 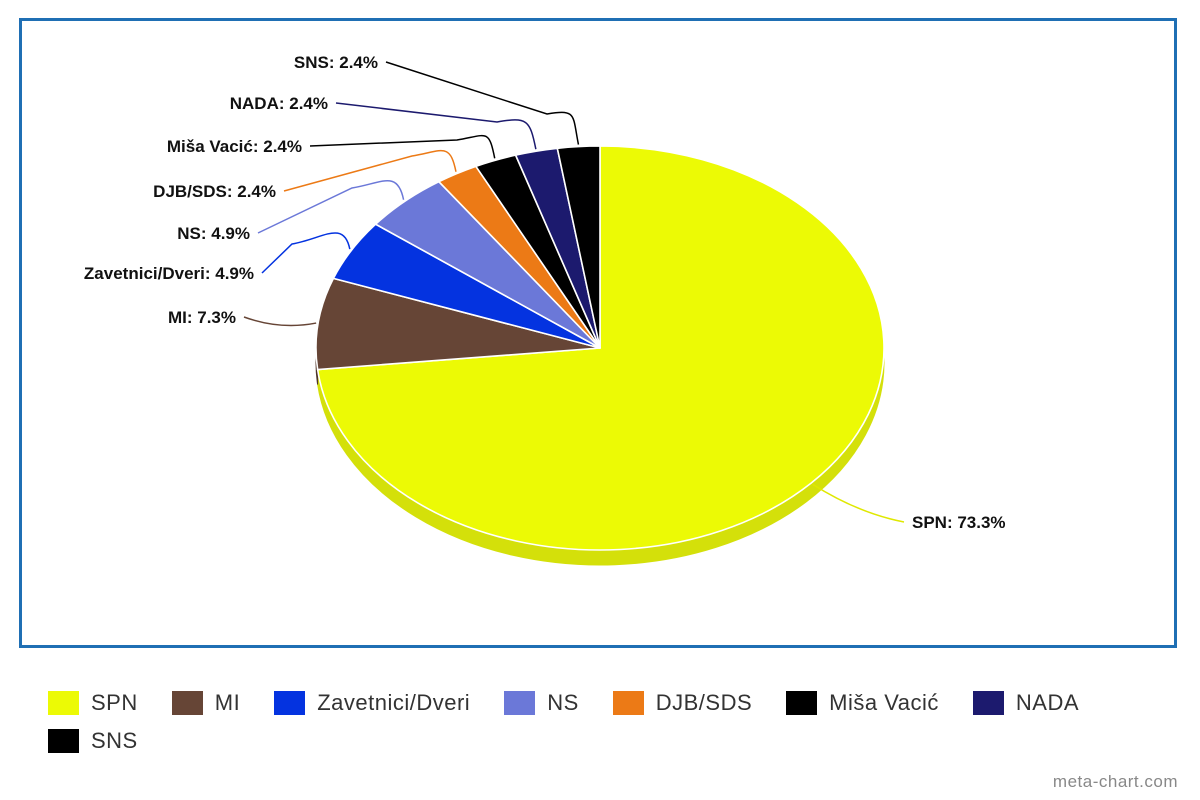 I want to click on slice-label-misa-vacic: Miša Vacić: 2.4%, so click(x=234, y=146).